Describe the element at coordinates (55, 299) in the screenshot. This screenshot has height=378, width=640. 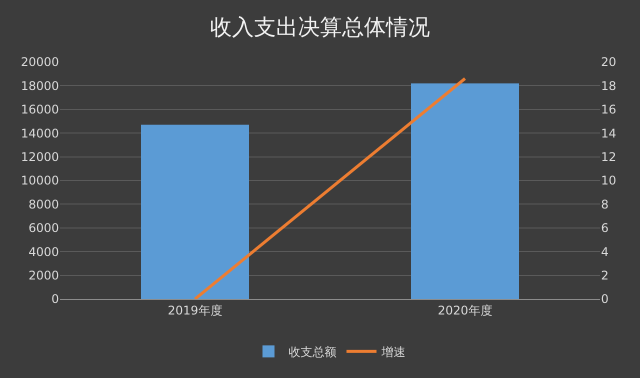
I see `y-tick-label: 0` at that location.